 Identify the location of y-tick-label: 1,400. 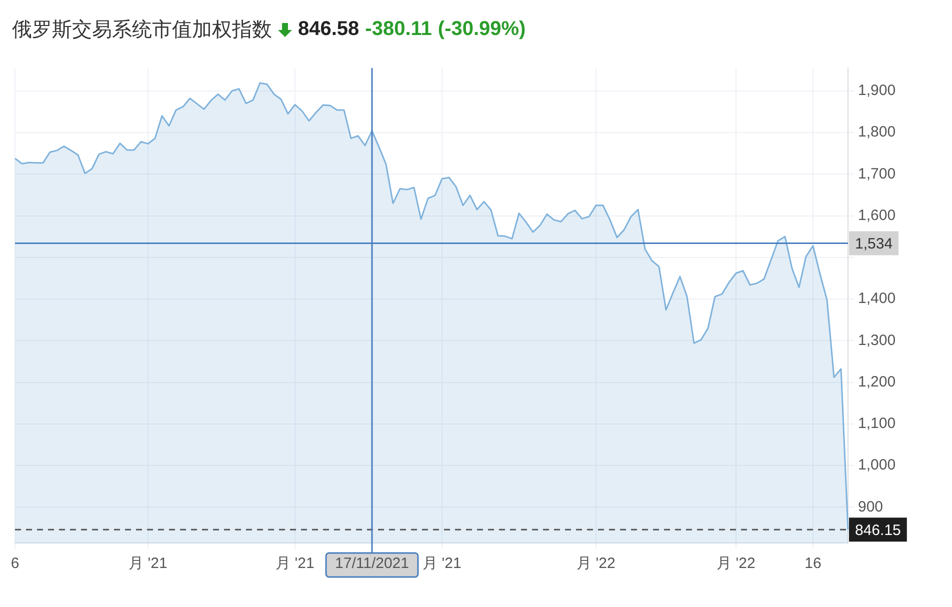
(877, 299).